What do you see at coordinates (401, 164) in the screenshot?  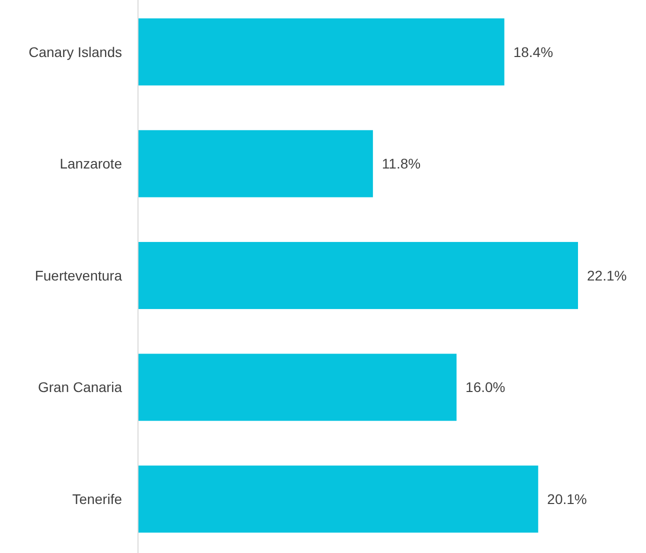 I see `data-label: 11.8%` at bounding box center [401, 164].